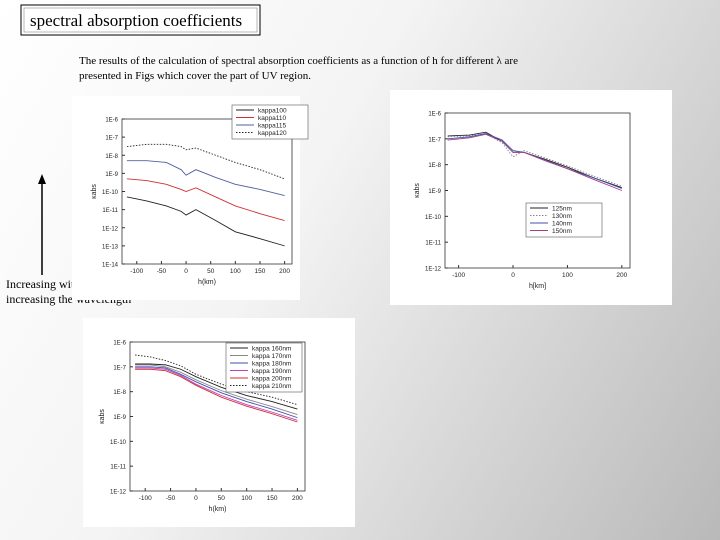 The image size is (720, 540). What do you see at coordinates (562, 216) in the screenshot?
I see `legend-label: 130nm` at bounding box center [562, 216].